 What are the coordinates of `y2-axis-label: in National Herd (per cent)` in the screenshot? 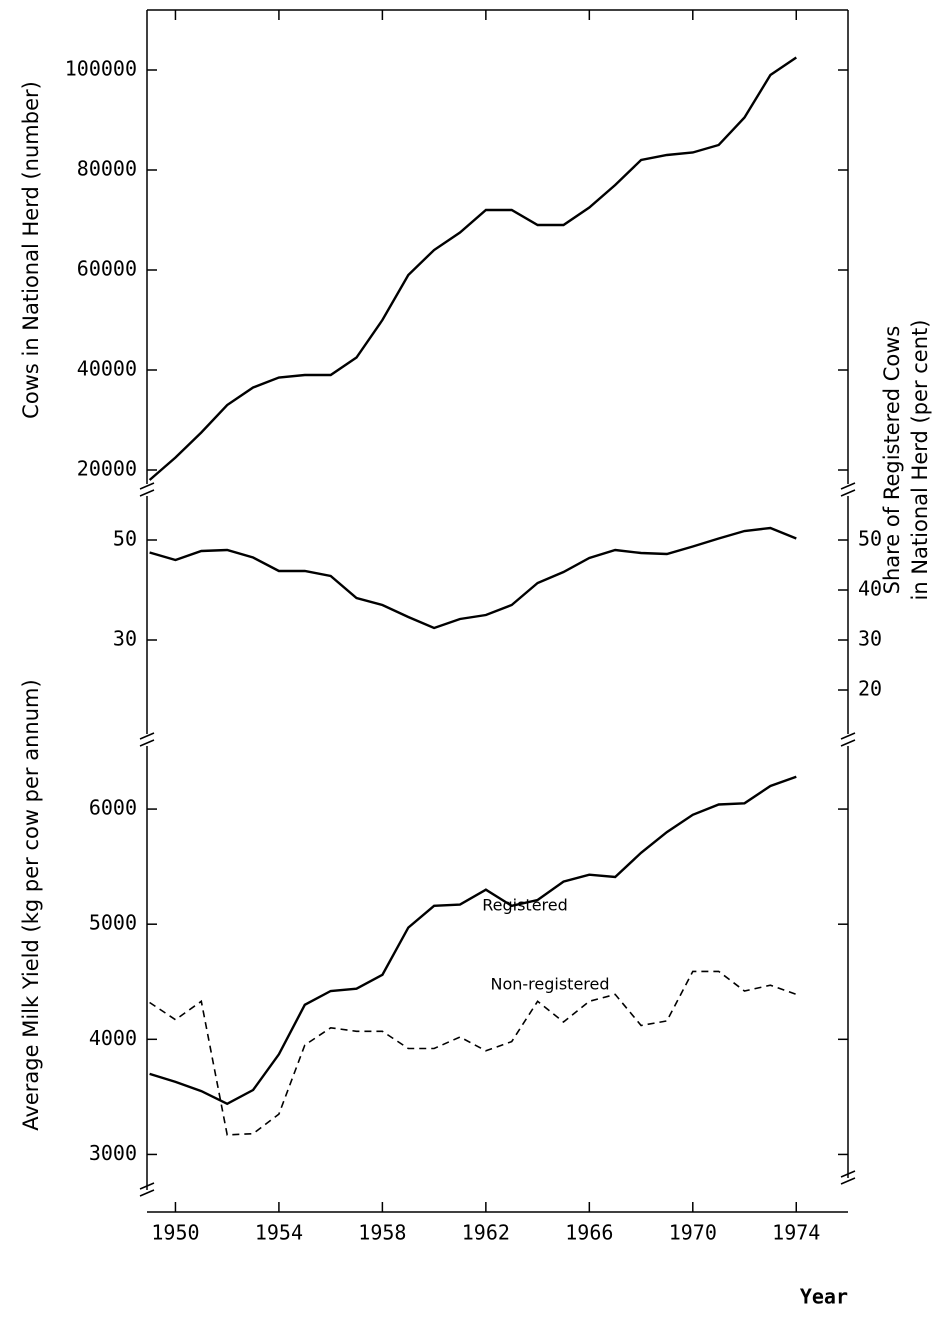 It's located at (920, 460).